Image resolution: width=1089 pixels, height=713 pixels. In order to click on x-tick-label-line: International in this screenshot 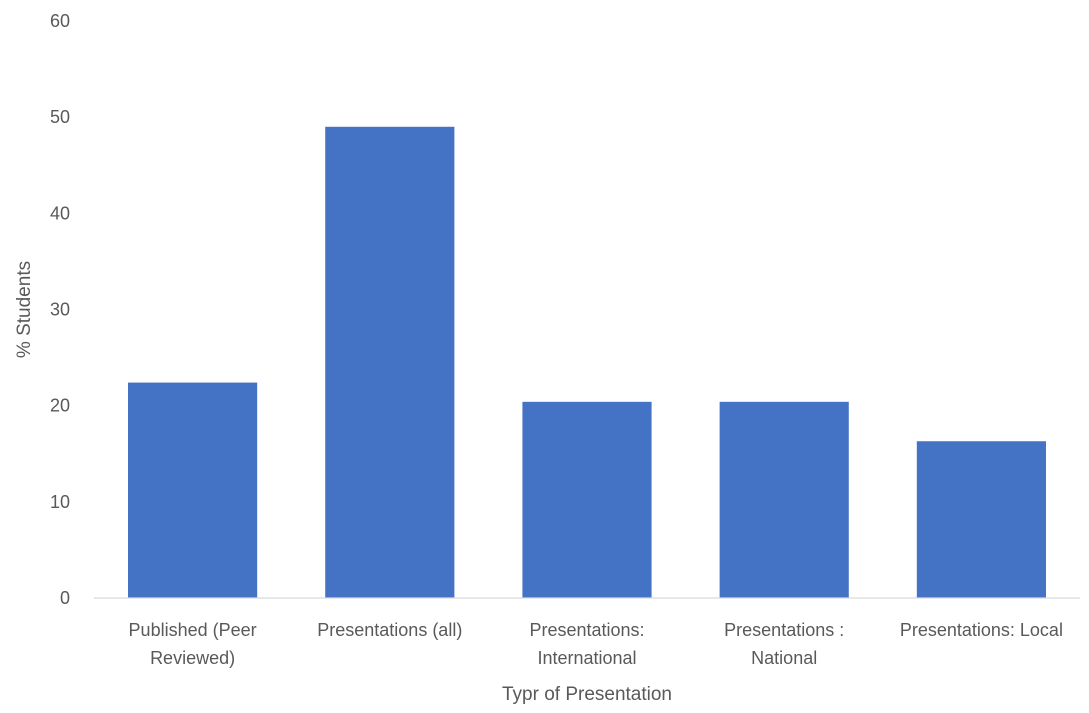, I will do `click(586, 658)`.